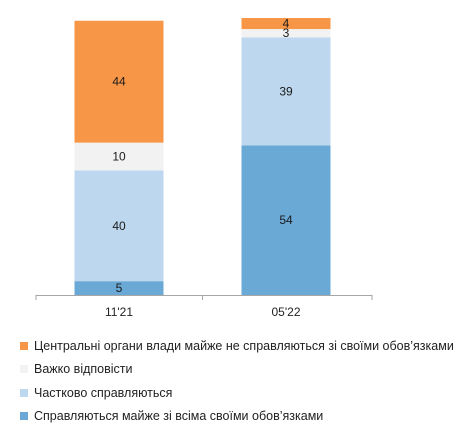 The width and height of the screenshot is (464, 439). Describe the element at coordinates (83, 369) in the screenshot. I see `legend-label: Важко відповісти` at that location.